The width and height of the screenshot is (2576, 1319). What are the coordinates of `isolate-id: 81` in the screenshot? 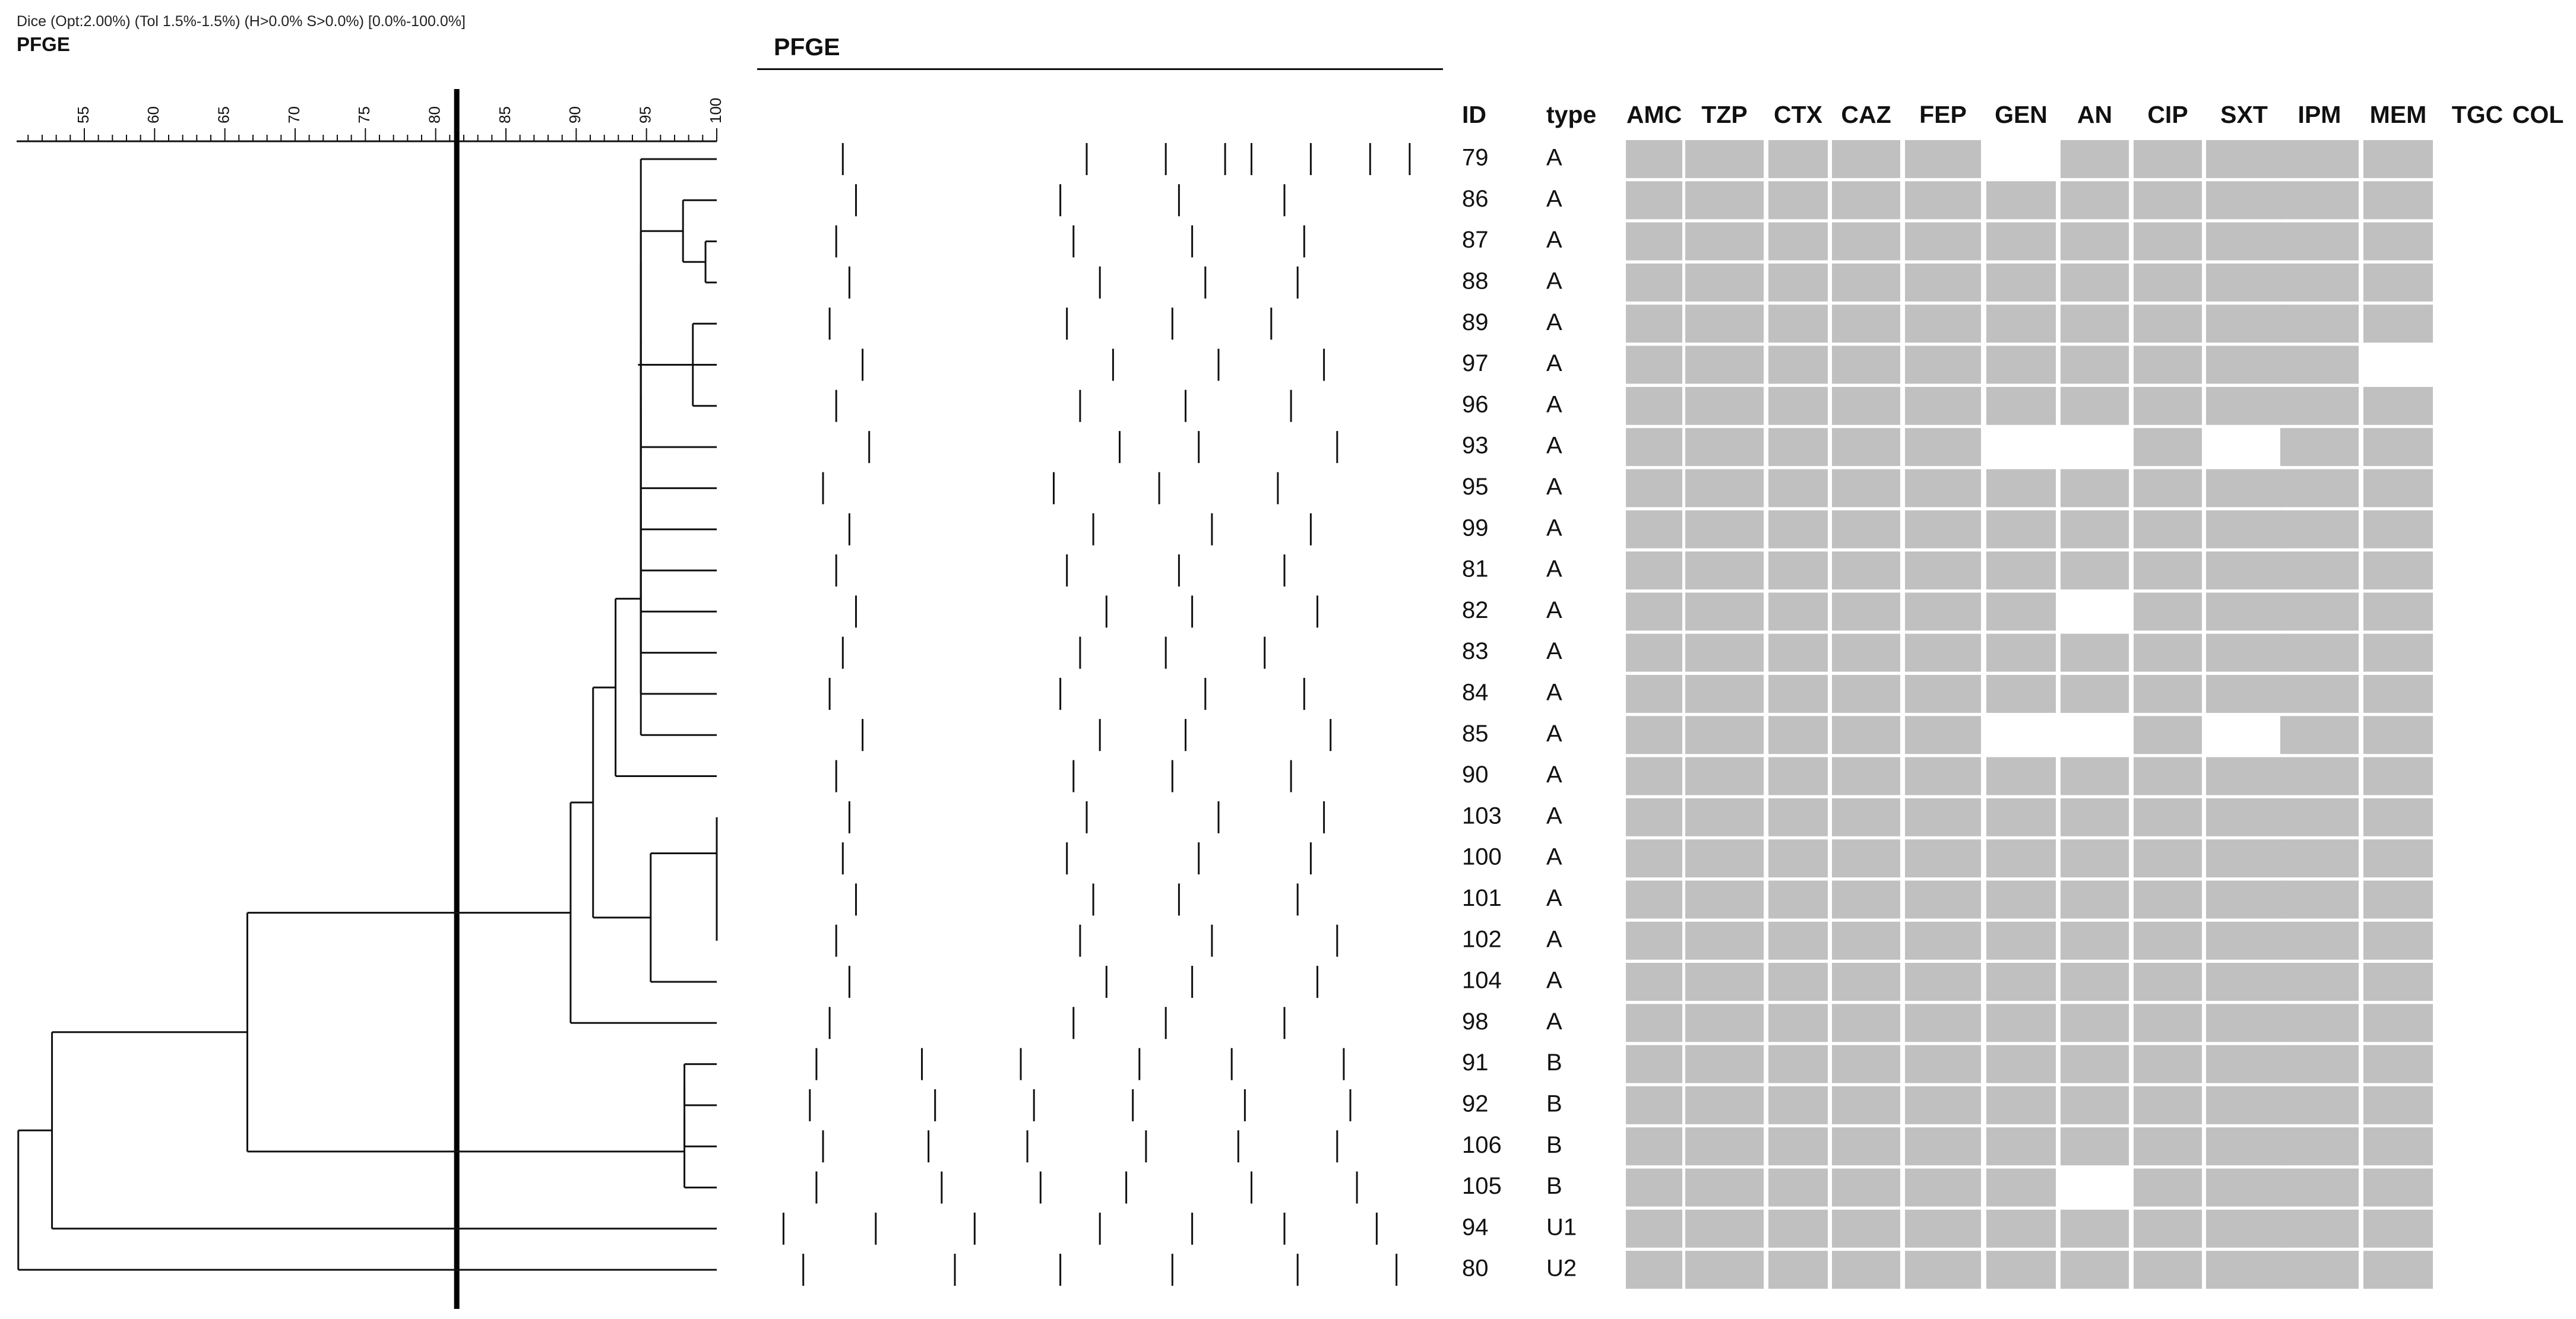 It's located at (1475, 569).